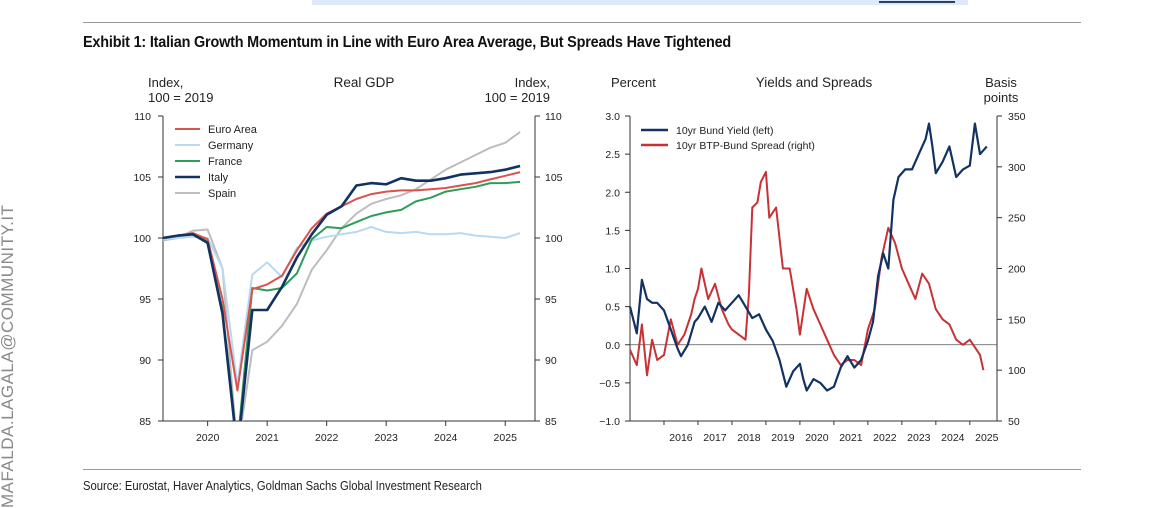 The image size is (1159, 508). Describe the element at coordinates (1001, 82) in the screenshot. I see `ys-ylabel-right-line1: Basis` at that location.